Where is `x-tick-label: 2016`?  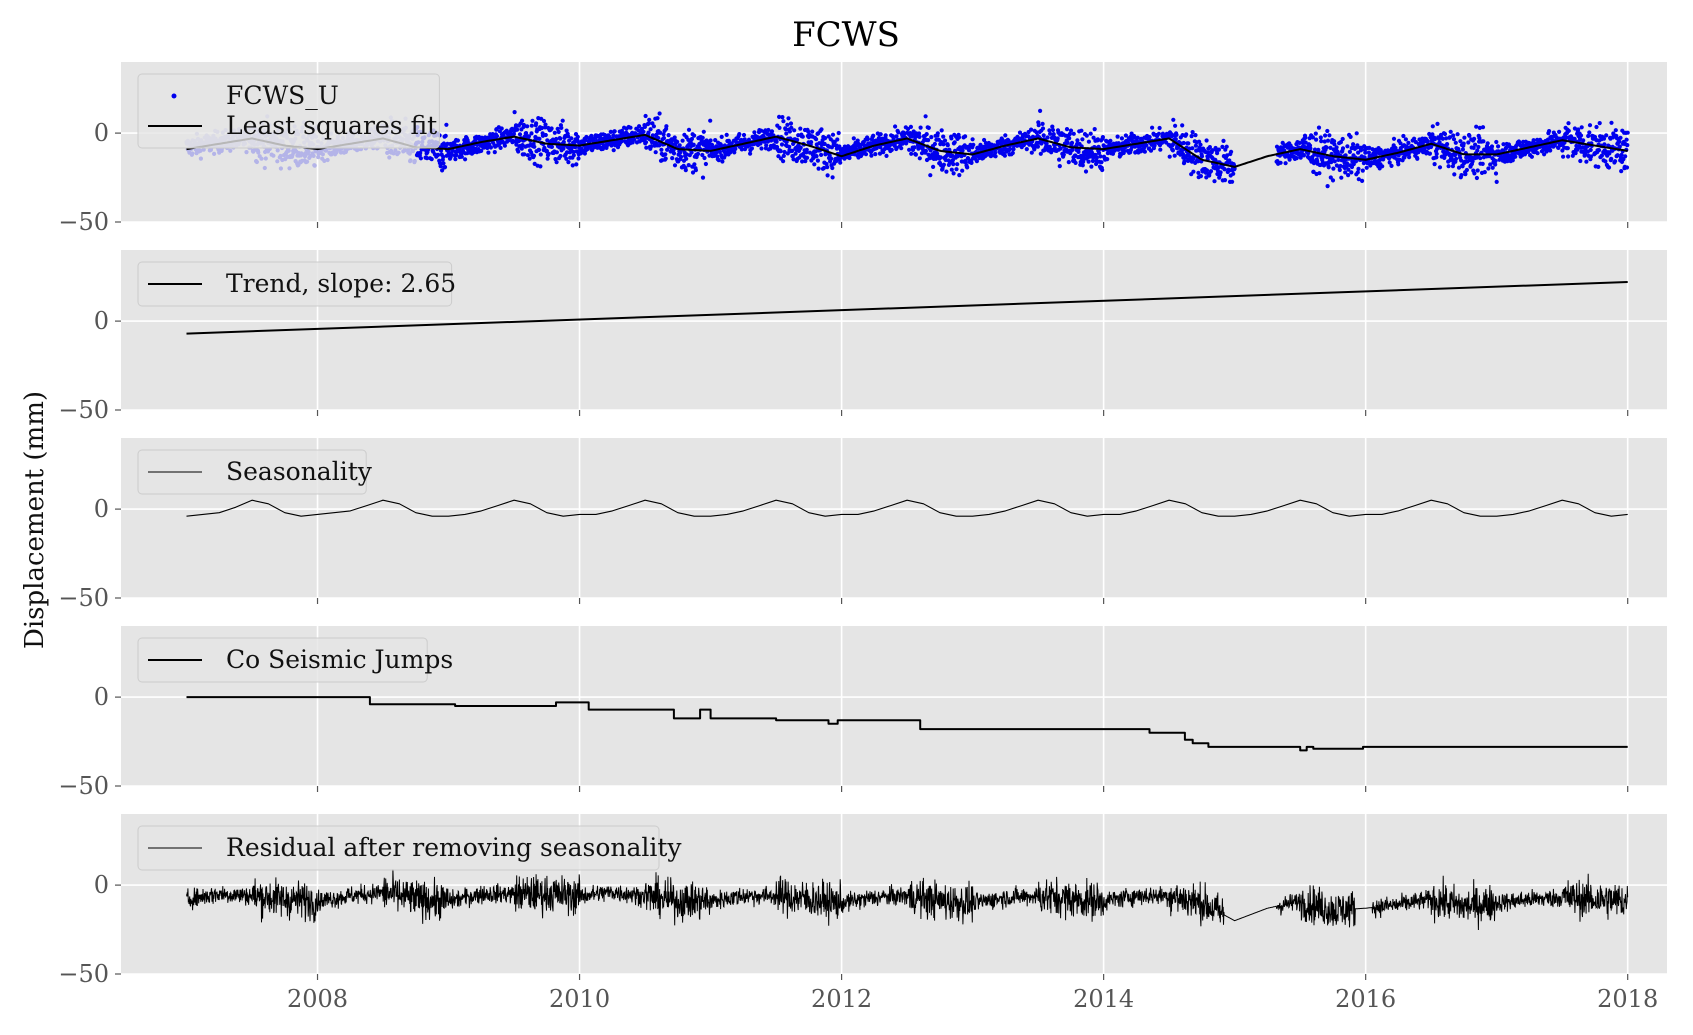
x-tick-label: 2016 is located at coordinates (1365, 999).